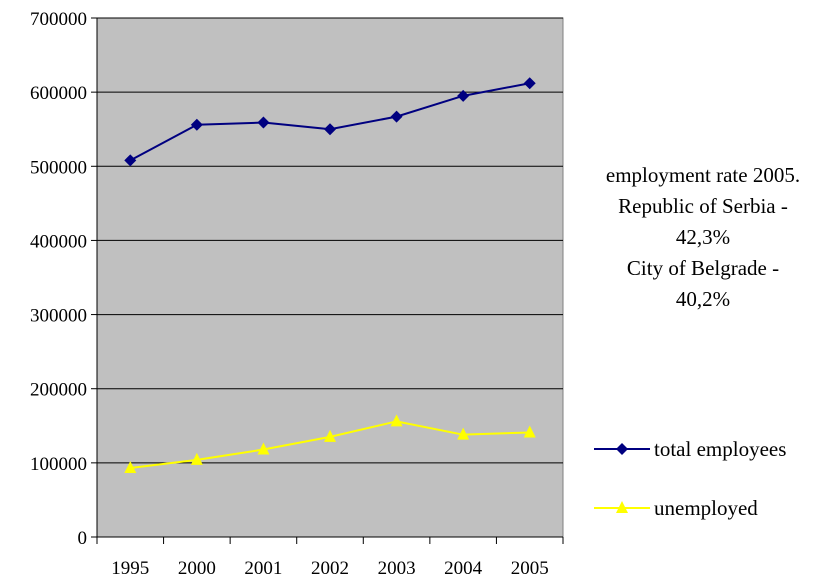 This screenshot has height=579, width=817. I want to click on annotation-line-3: 42,3%, so click(703, 237).